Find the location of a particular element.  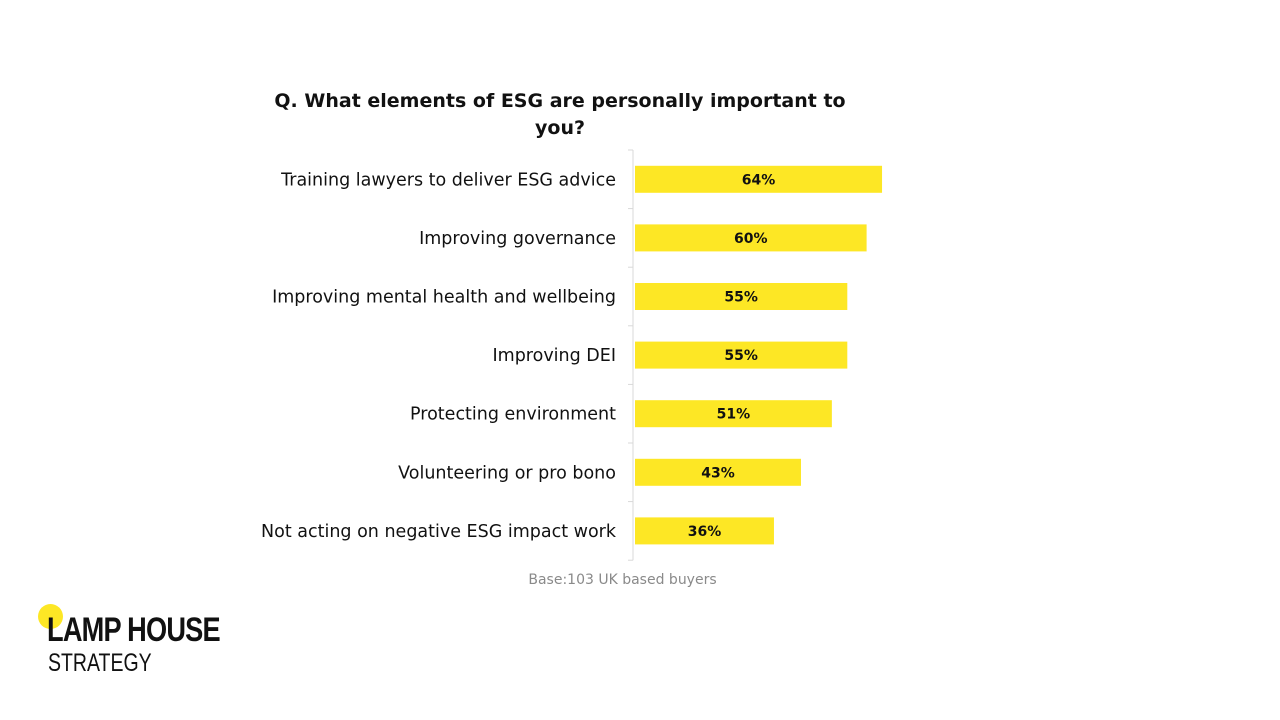

category-label: Improving mental health and wellbeing is located at coordinates (444, 298).